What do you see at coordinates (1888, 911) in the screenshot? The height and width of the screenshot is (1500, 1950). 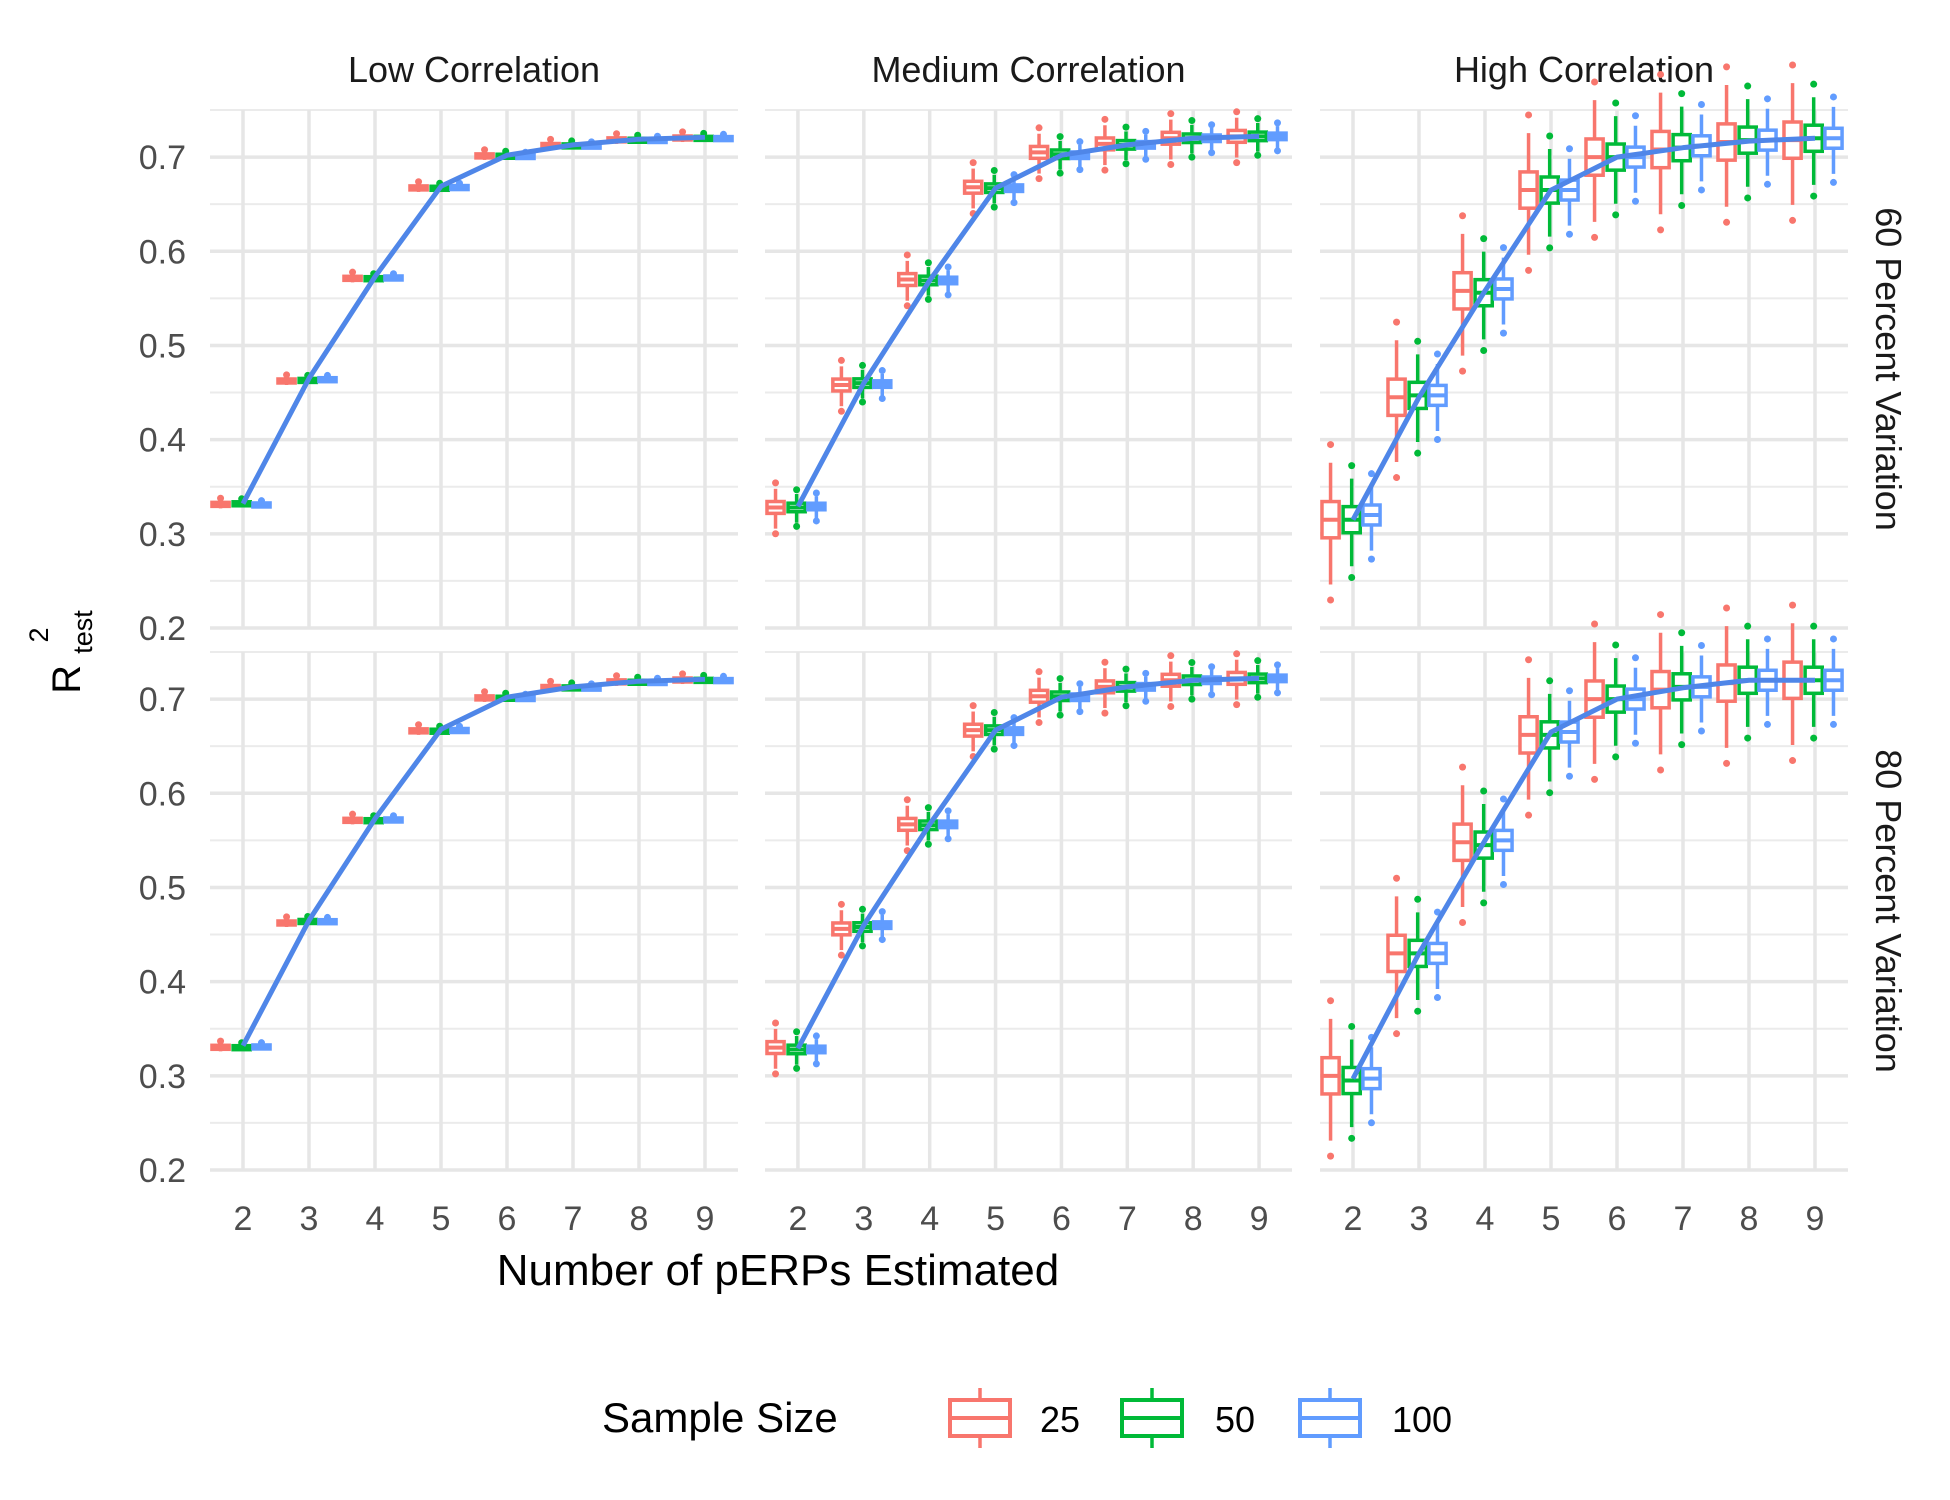 I see `strip-label-row-1: 80 Percent Variation` at bounding box center [1888, 911].